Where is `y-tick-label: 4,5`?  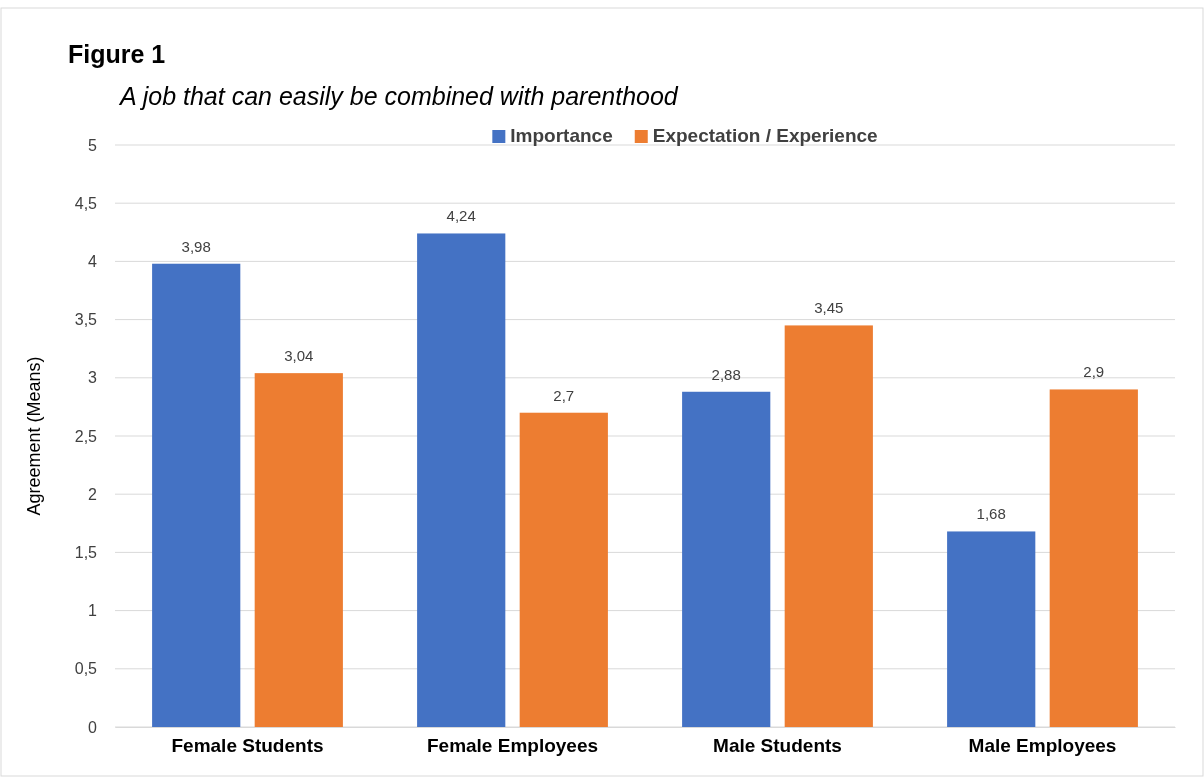
y-tick-label: 4,5 is located at coordinates (86, 203).